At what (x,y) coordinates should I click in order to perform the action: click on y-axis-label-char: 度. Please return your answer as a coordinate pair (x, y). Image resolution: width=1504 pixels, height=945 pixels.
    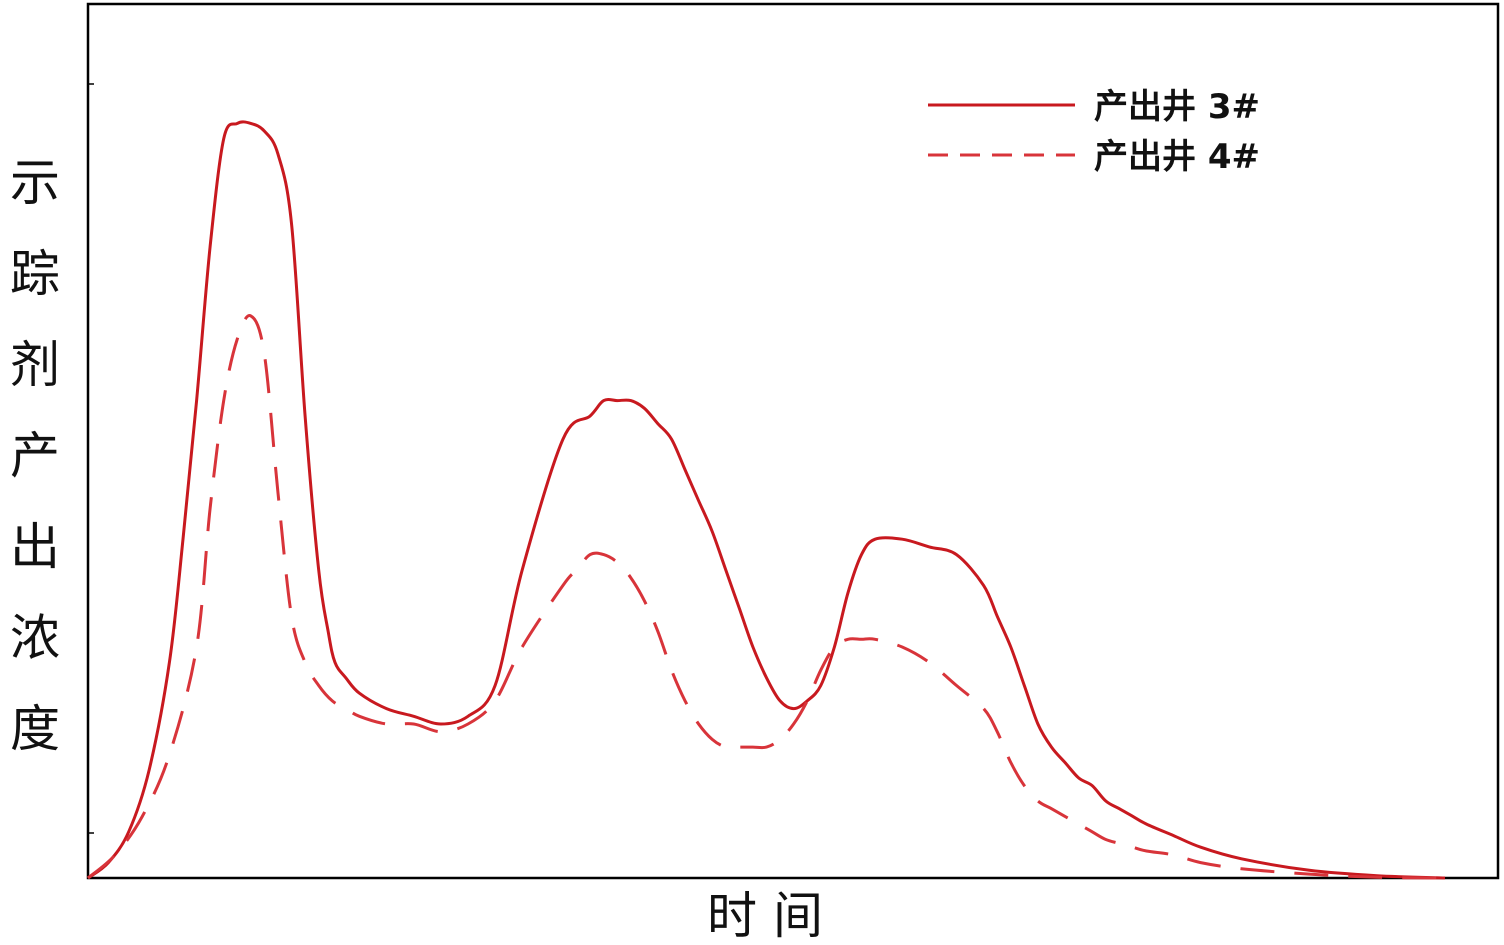
    Looking at the image, I should click on (35, 729).